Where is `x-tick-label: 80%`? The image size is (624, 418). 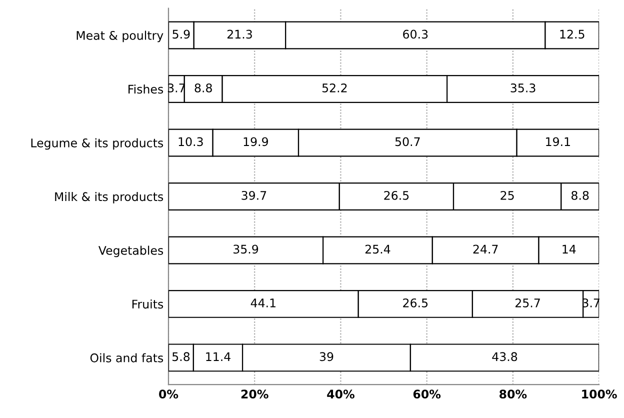 x-tick-label: 80% is located at coordinates (513, 394).